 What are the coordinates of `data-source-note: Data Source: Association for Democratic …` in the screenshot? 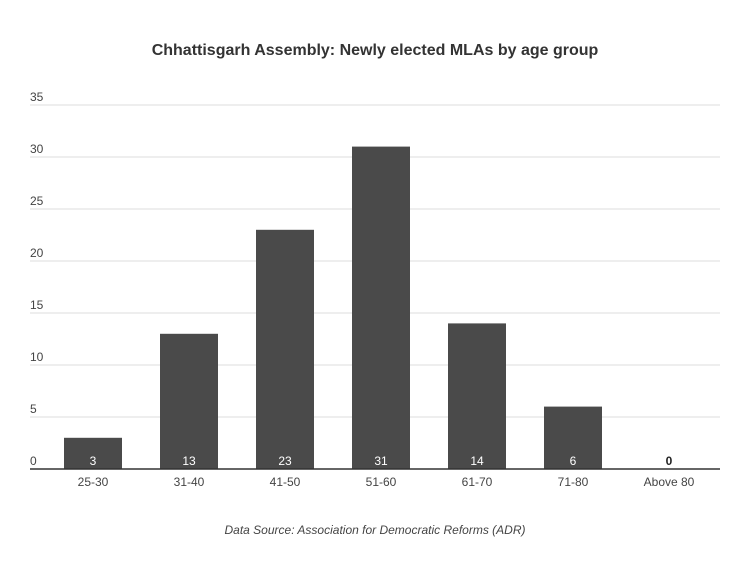 It's located at (375, 530).